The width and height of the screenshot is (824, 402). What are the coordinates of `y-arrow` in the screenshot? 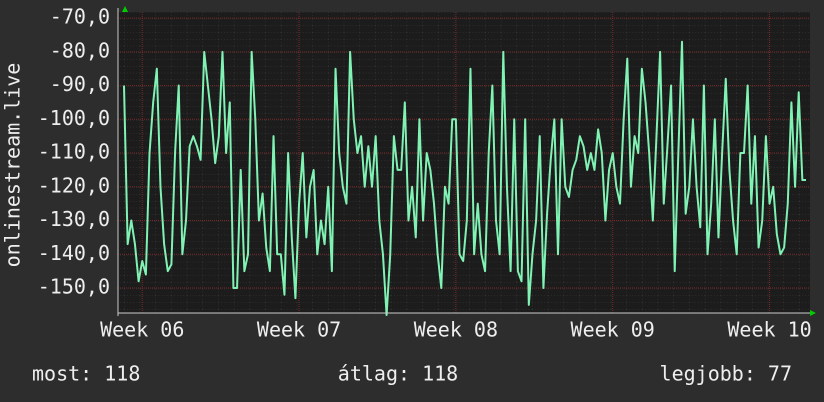 It's located at (125, 9).